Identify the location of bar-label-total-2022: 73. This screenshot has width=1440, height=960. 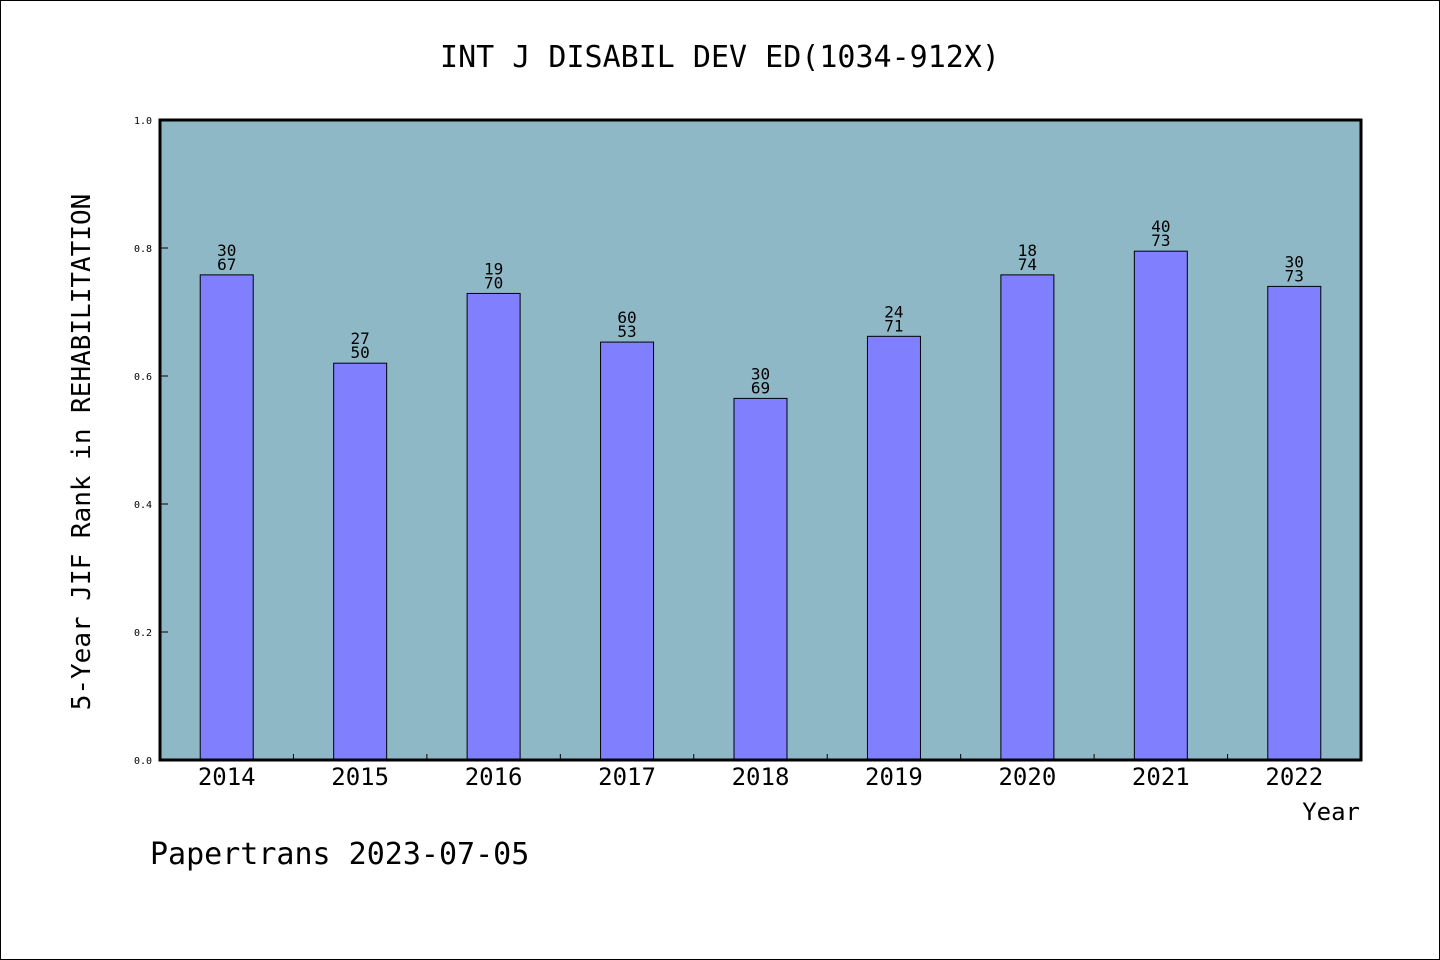
(1294, 275).